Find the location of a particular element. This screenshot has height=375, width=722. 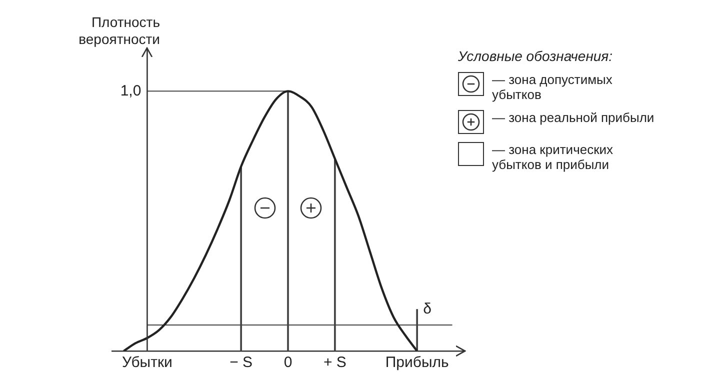

text: — зона реальной прибыли is located at coordinates (574, 117).